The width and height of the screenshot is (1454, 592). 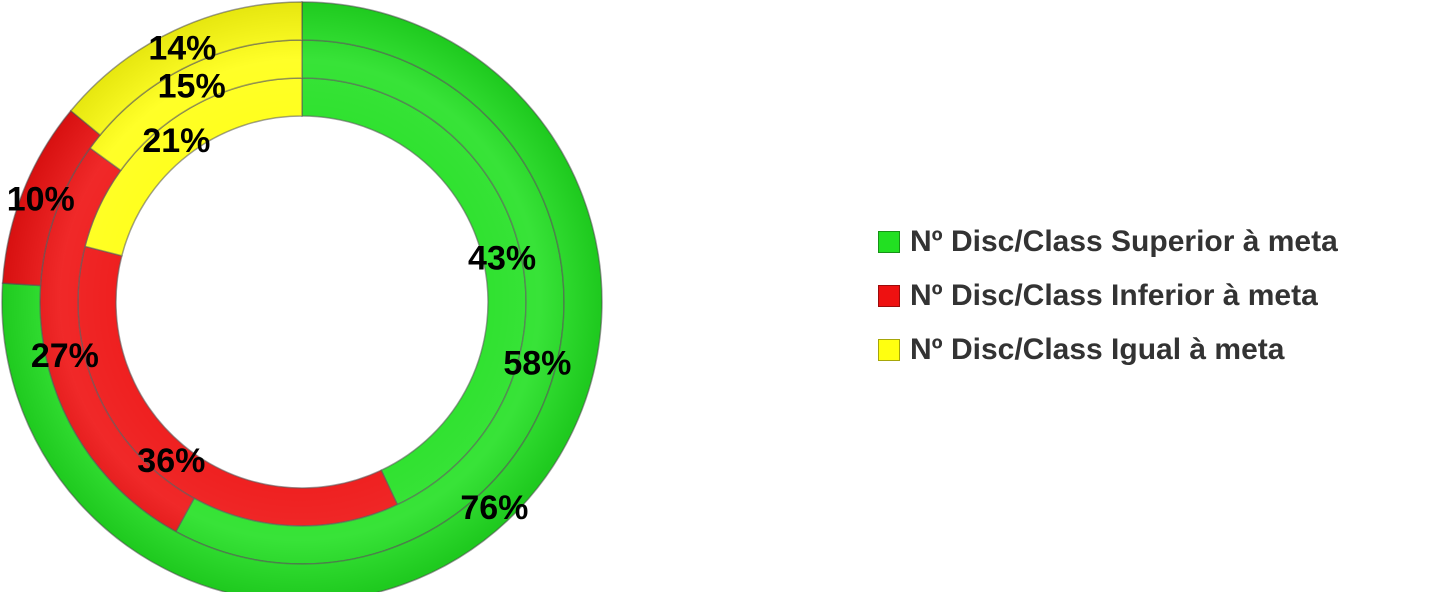 I want to click on legend-item-igual: Nº Disc/Class Igual à meta, so click(x=1108, y=350).